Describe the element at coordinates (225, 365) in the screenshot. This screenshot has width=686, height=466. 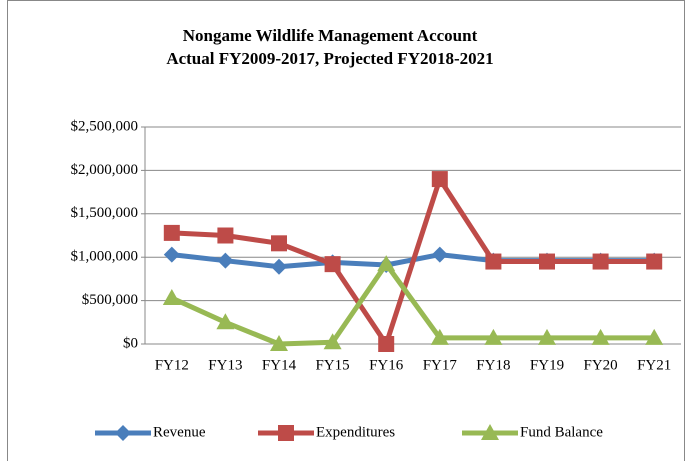
I see `x-tick-label: FY13` at that location.